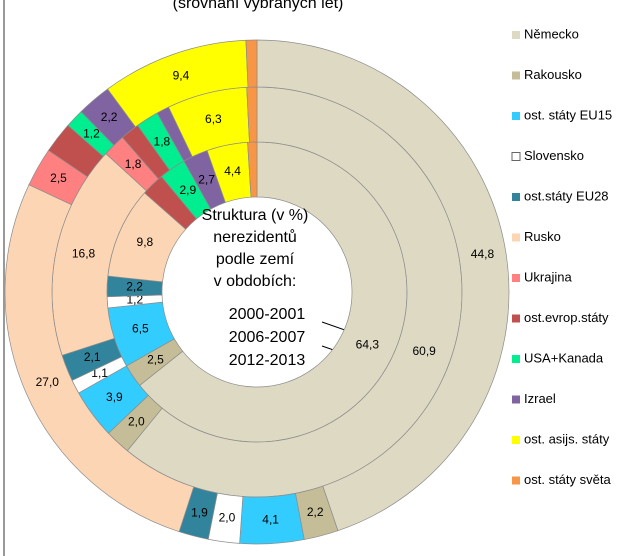 This screenshot has width=636, height=556. I want to click on data-label: 9,4, so click(181, 76).